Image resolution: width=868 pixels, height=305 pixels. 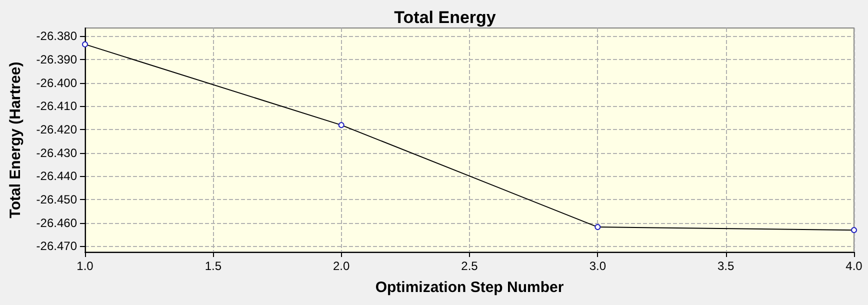 What do you see at coordinates (854, 266) in the screenshot?
I see `x-tick-label: 4.0` at bounding box center [854, 266].